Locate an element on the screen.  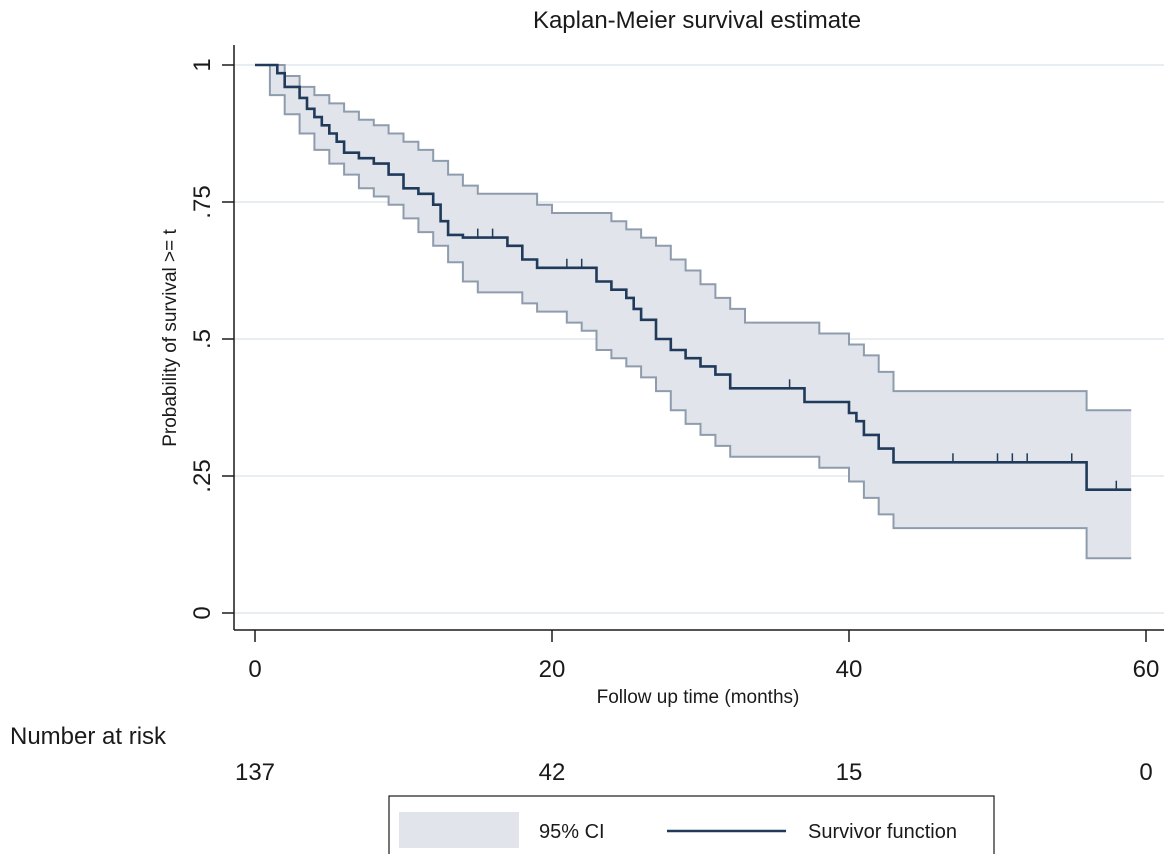
x-tick-label-0: 0 is located at coordinates (254, 669).